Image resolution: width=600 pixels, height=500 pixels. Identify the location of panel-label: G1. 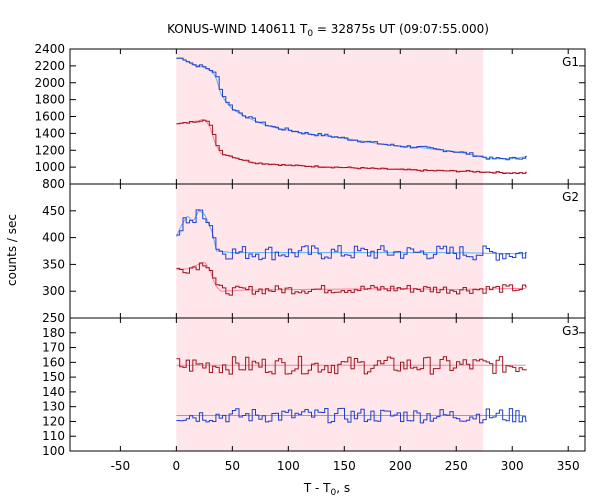
(570, 62).